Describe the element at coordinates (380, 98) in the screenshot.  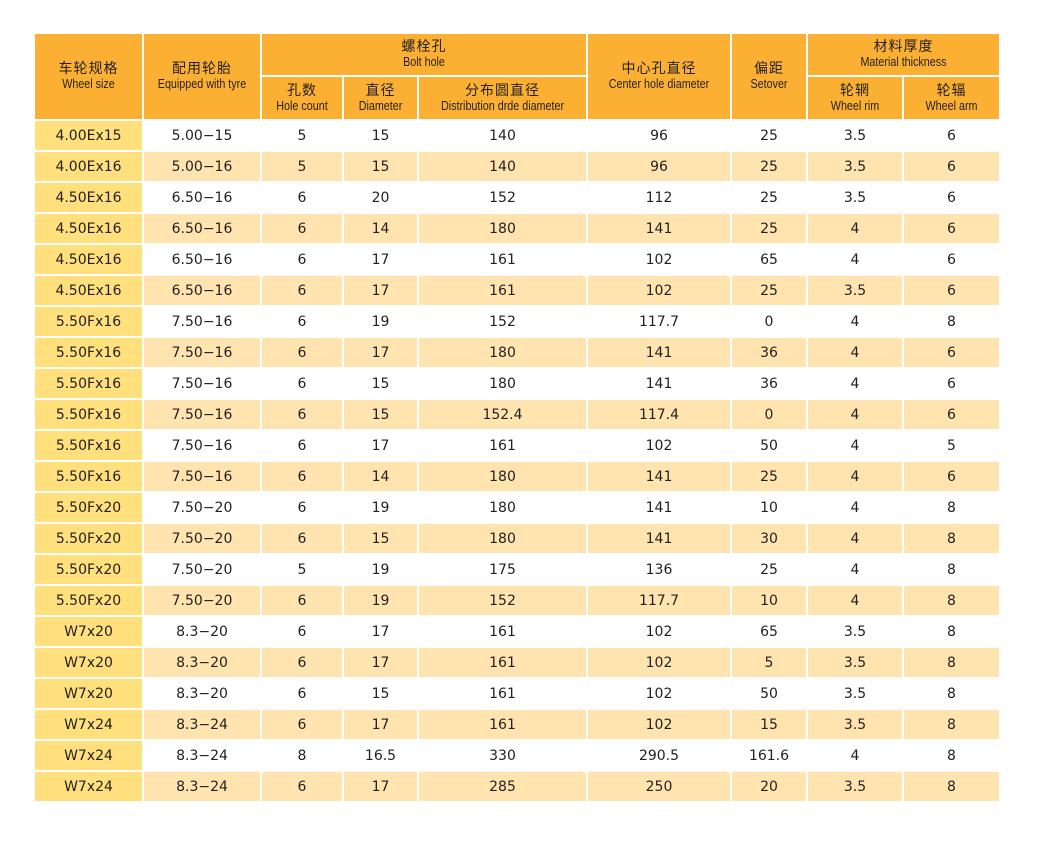
I see `header-diameter: 直径 Diameter` at that location.